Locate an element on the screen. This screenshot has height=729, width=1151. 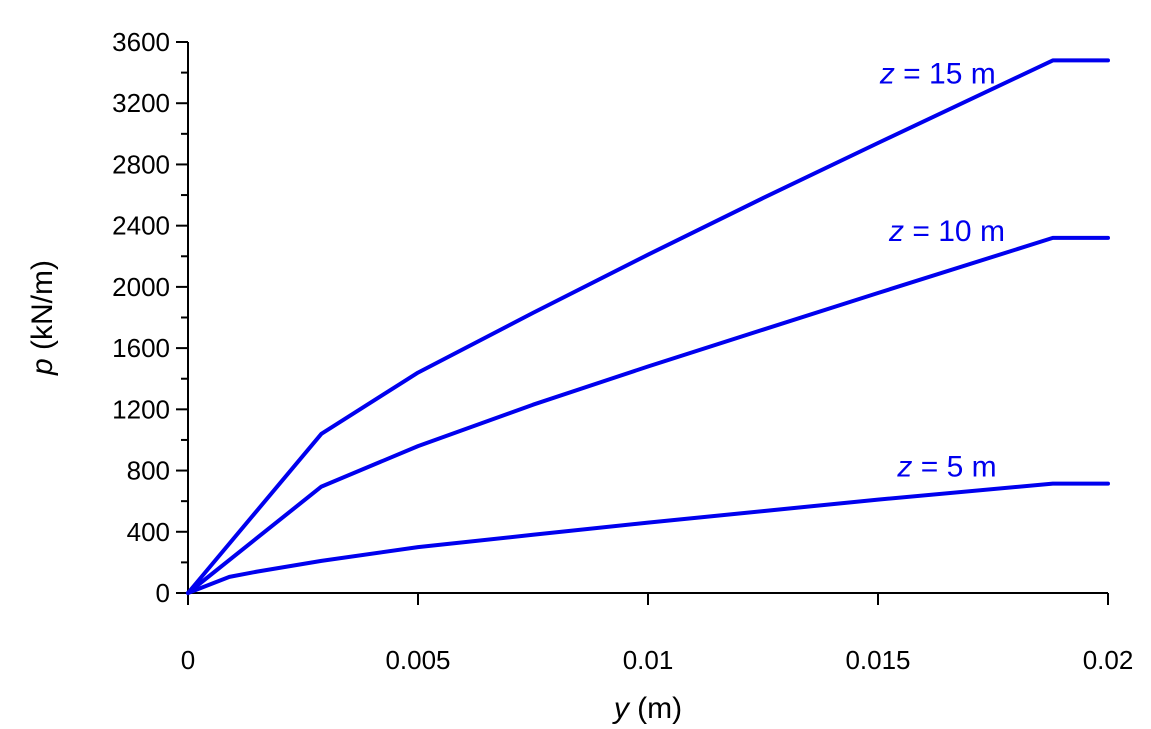
y-tick-label: 0 is located at coordinates (163, 593).